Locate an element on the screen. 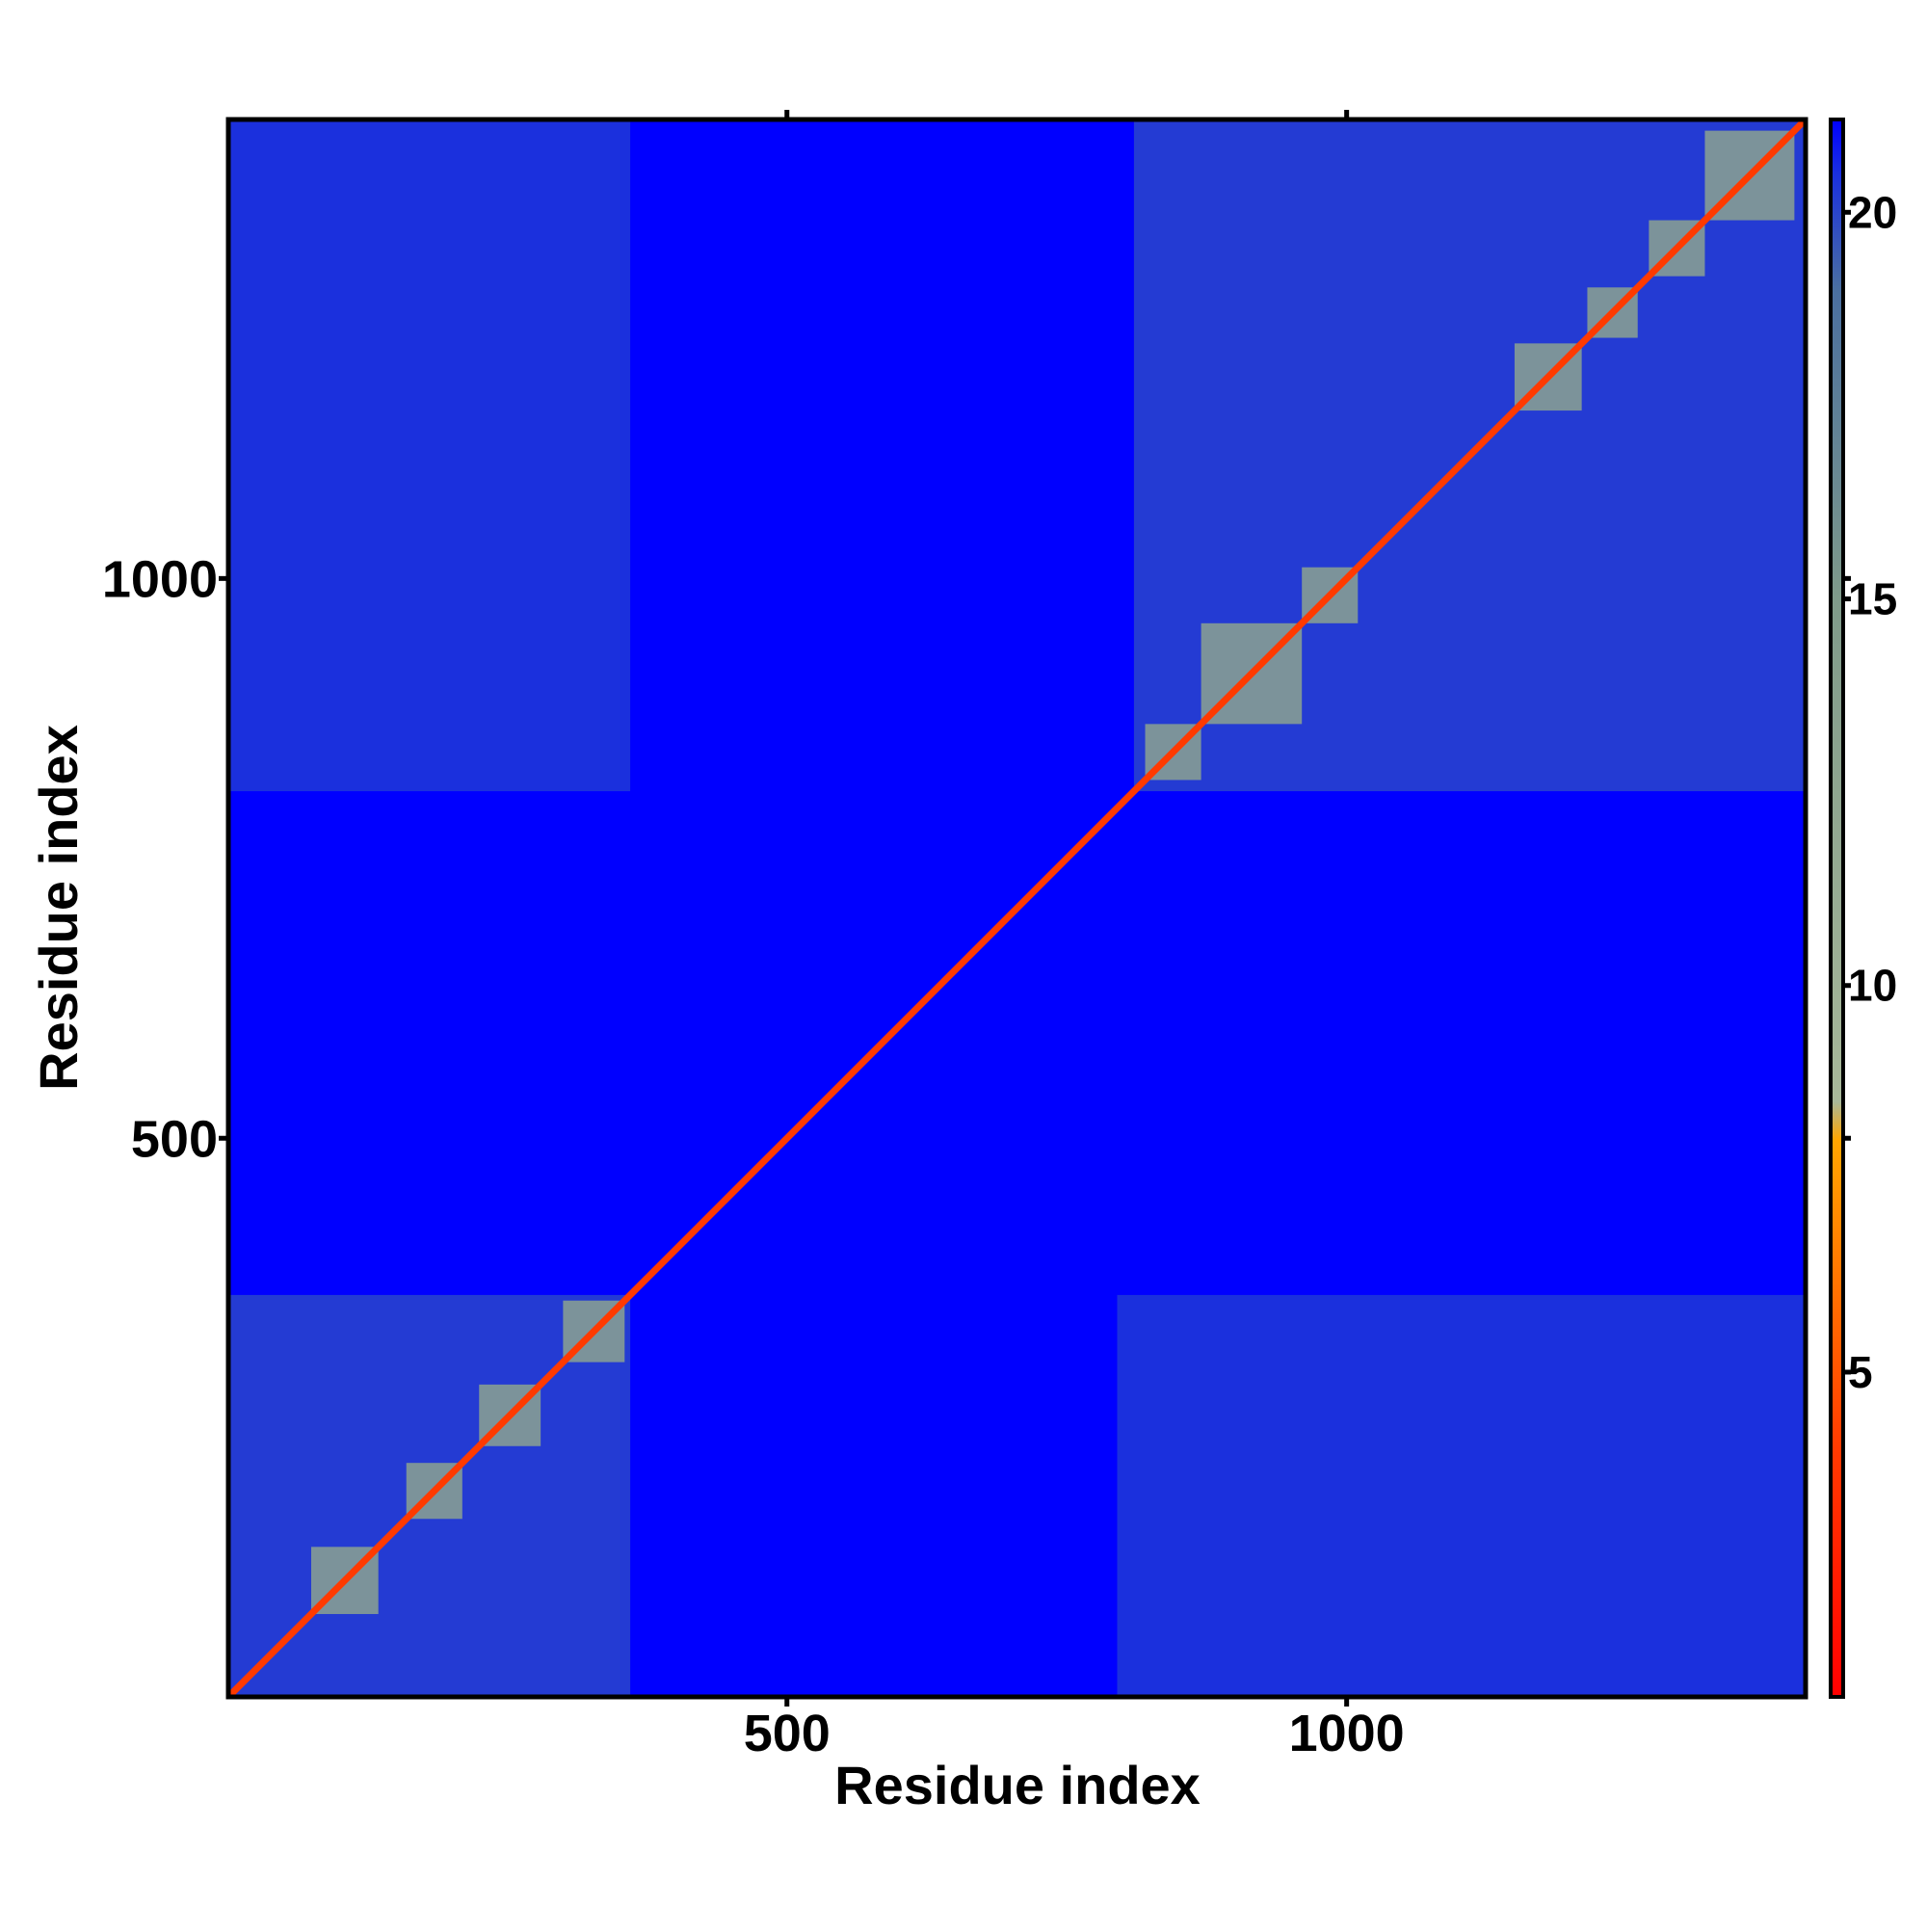 This screenshot has height=1932, width=1927. colorbar-tick-label: 15 is located at coordinates (1873, 599).